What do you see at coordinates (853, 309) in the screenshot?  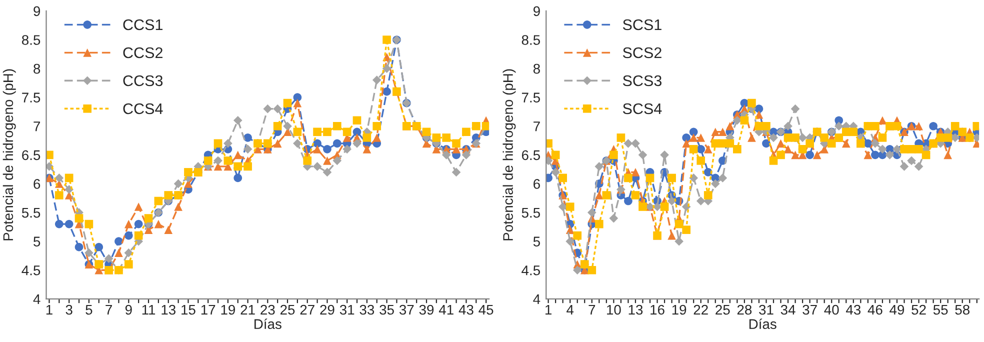 I see `x-tick-label: 43` at bounding box center [853, 309].